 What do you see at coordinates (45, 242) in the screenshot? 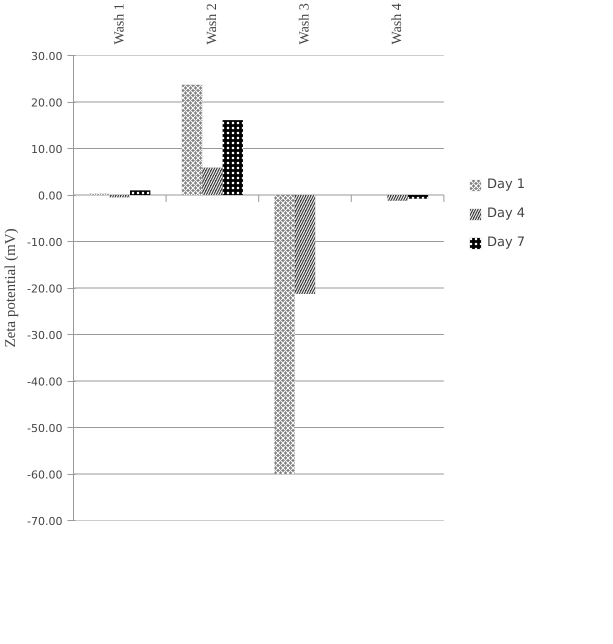
I see `y-tick-label: -10.00` at bounding box center [45, 242].